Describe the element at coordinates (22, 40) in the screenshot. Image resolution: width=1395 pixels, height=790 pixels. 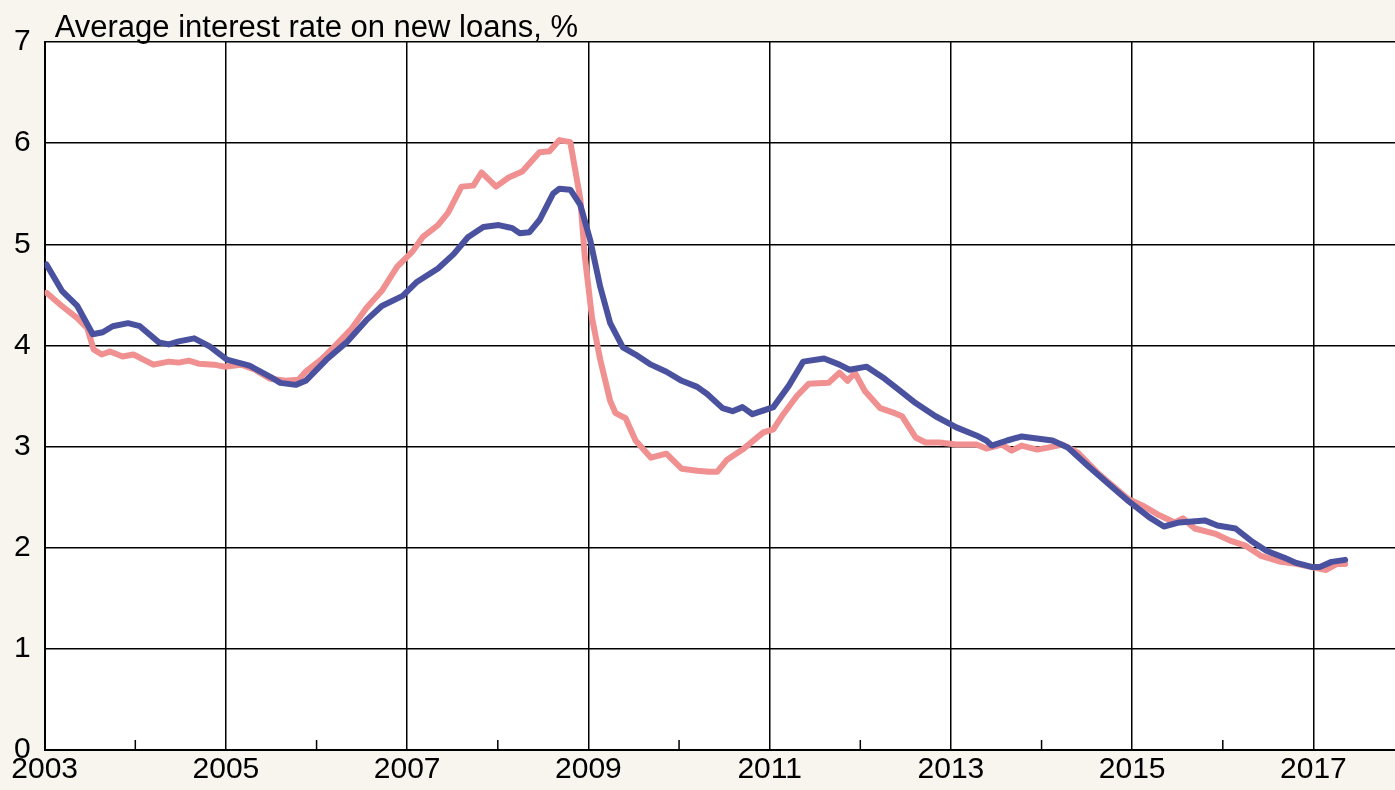
I see `y-tick-label: 7` at that location.